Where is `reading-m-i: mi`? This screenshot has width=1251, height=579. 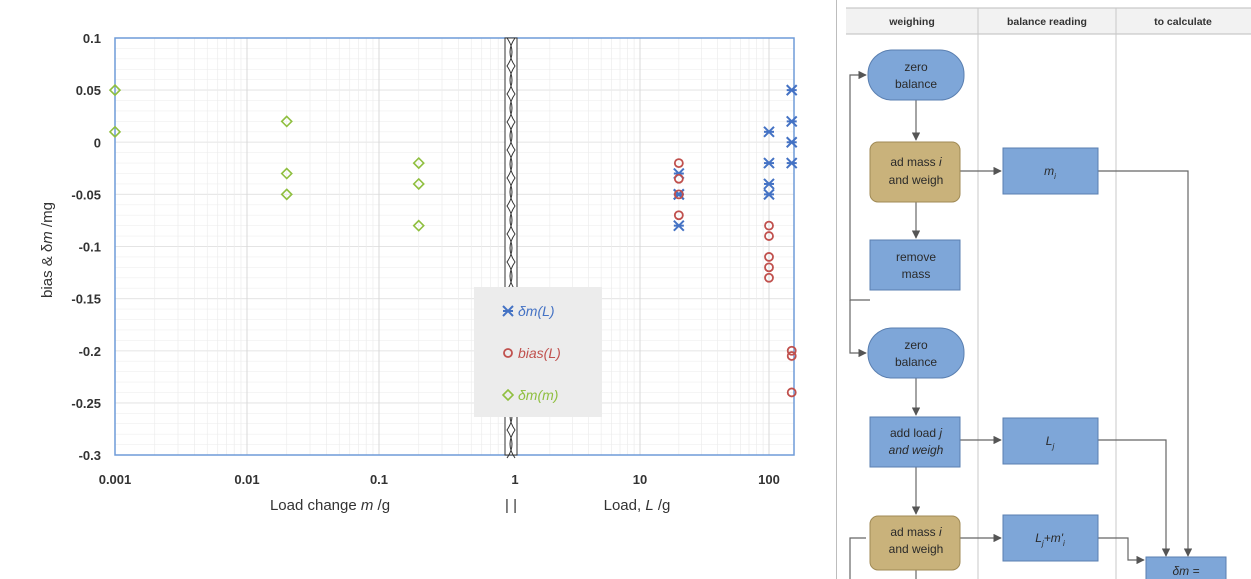
reading-m-i: mi is located at coordinates (1050, 171).